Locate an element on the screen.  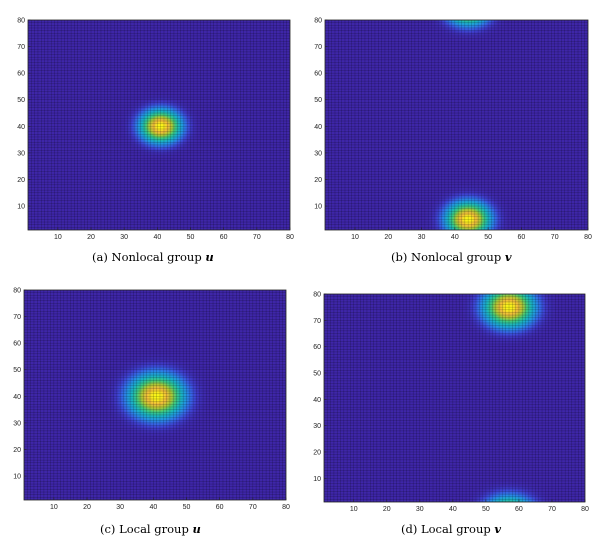
caption-c: (c) Local group u is located at coordinates (150, 529).